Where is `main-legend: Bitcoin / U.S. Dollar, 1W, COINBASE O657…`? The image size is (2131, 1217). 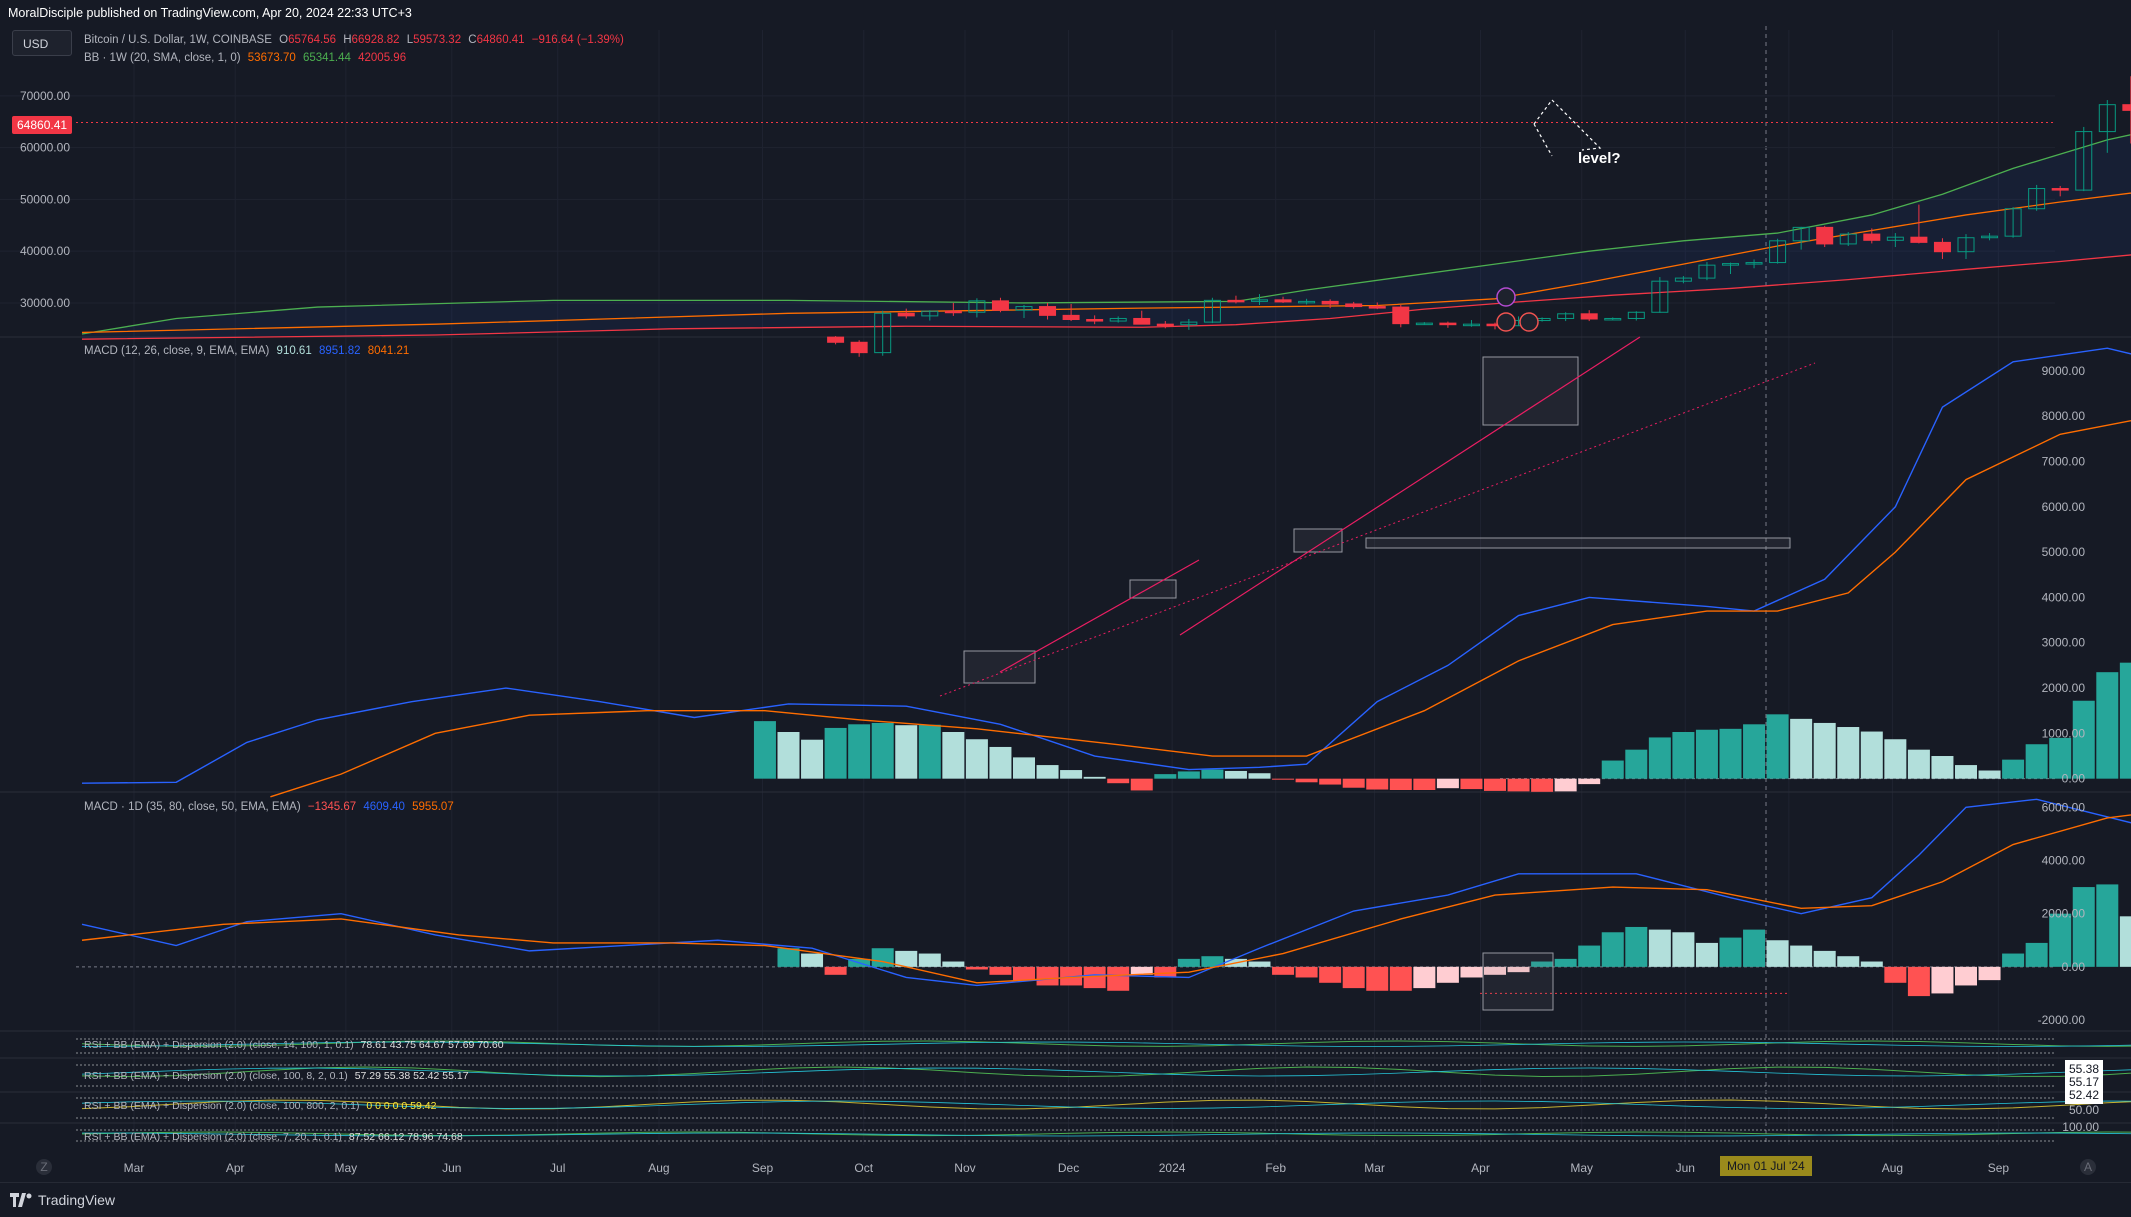 main-legend: Bitcoin / U.S. Dollar, 1W, COINBASE O657… is located at coordinates (354, 40).